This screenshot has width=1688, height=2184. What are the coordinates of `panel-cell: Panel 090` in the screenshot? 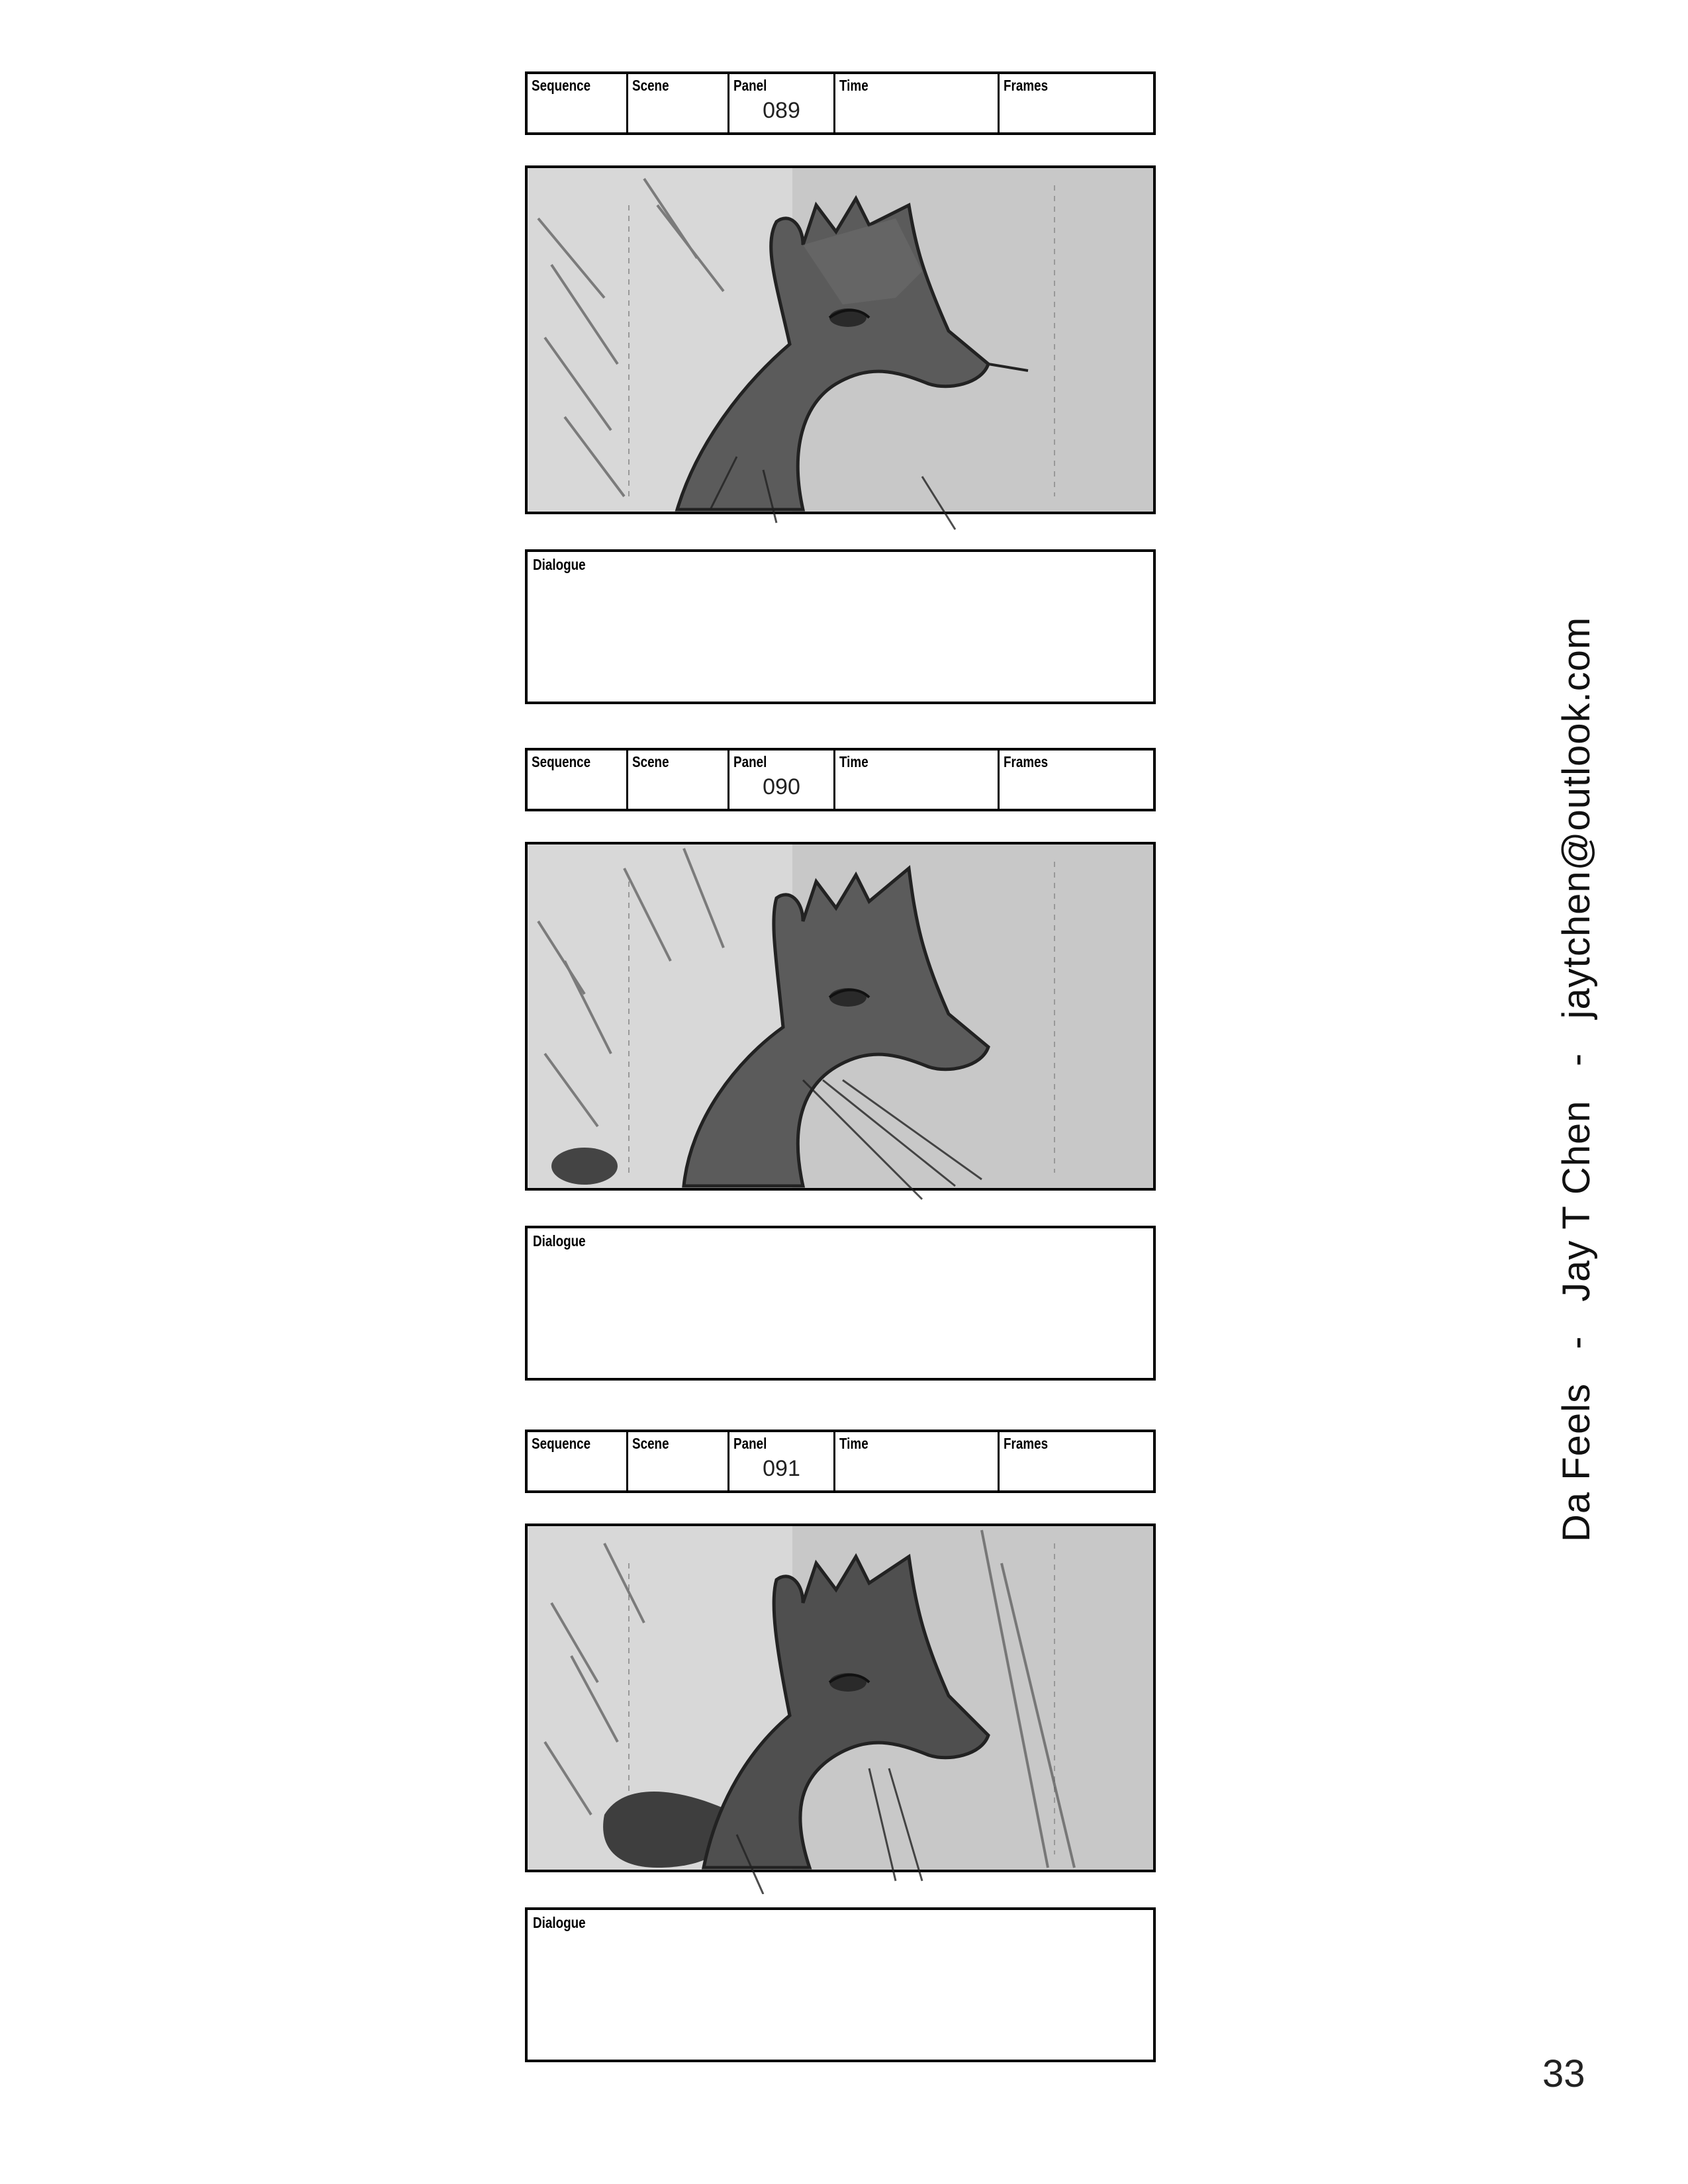 It's located at (782, 780).